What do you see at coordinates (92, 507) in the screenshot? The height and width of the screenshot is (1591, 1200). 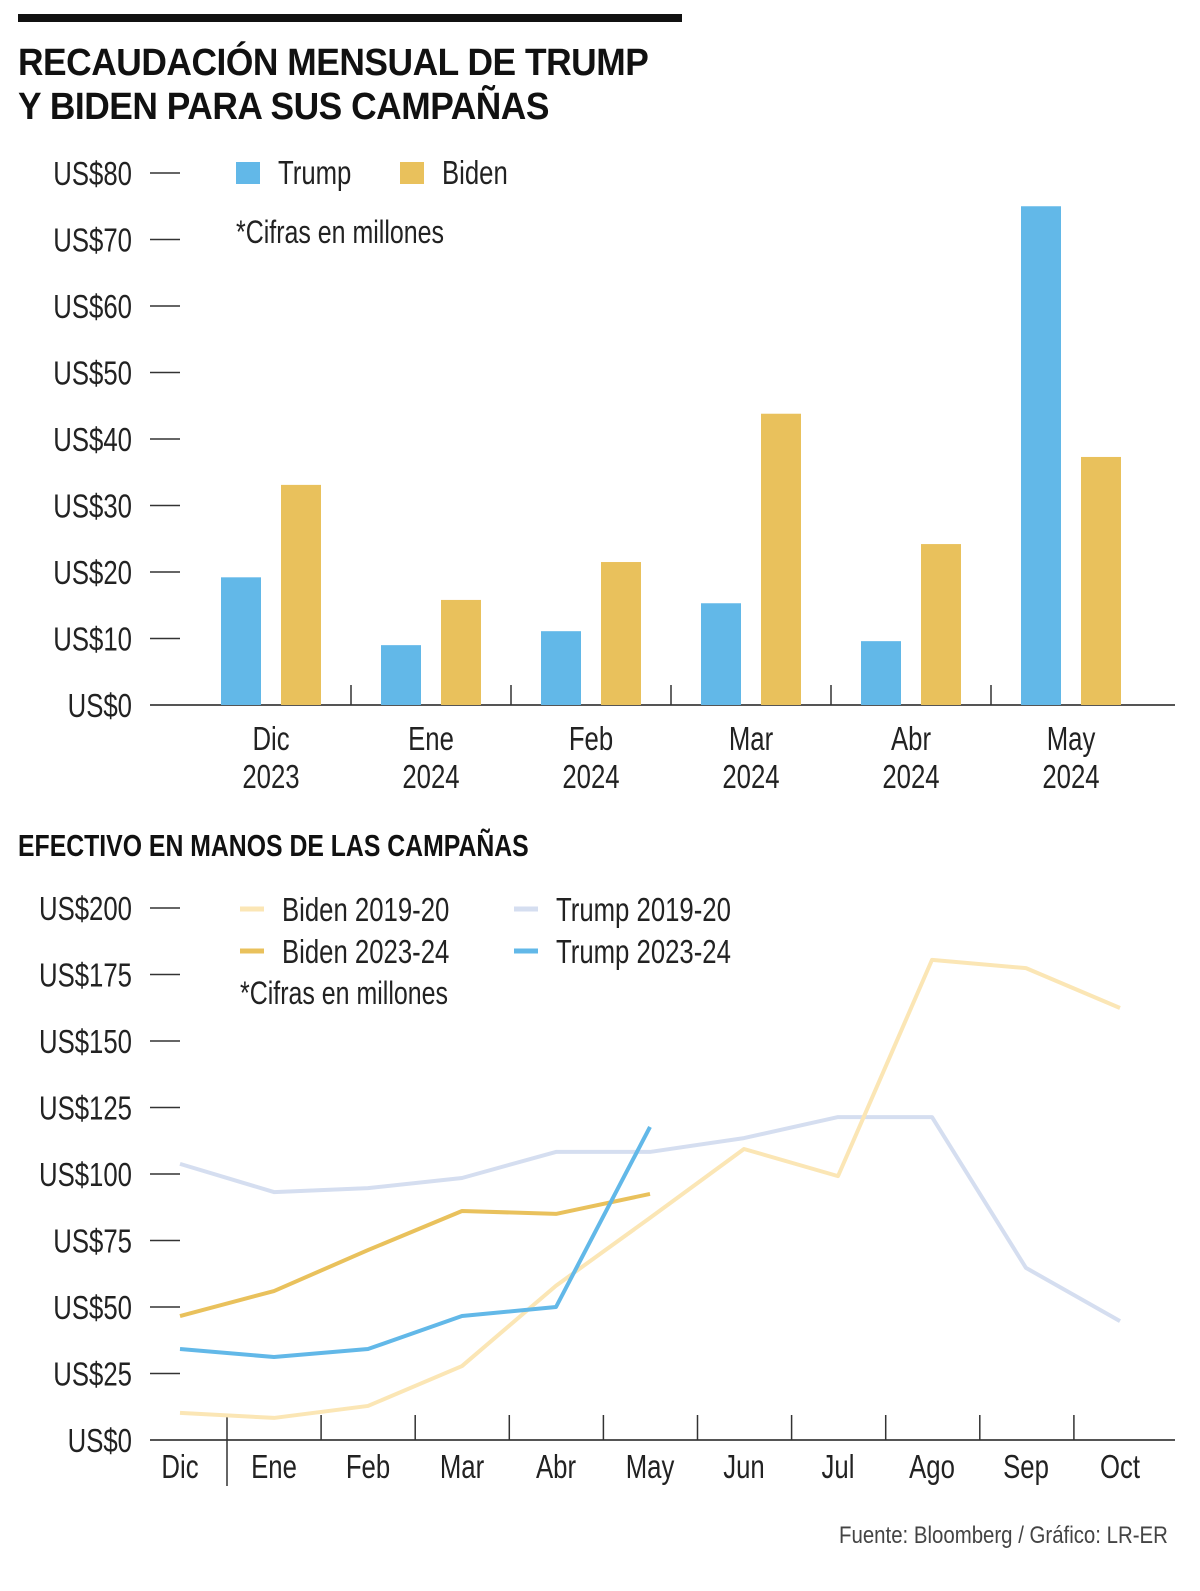 I see `y-tick-label: US$30` at bounding box center [92, 507].